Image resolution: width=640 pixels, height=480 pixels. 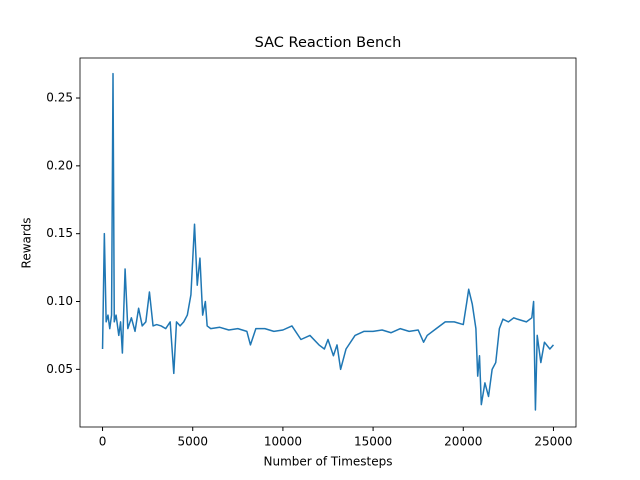 What do you see at coordinates (283, 442) in the screenshot?
I see `x-tick-label: 10000` at bounding box center [283, 442].